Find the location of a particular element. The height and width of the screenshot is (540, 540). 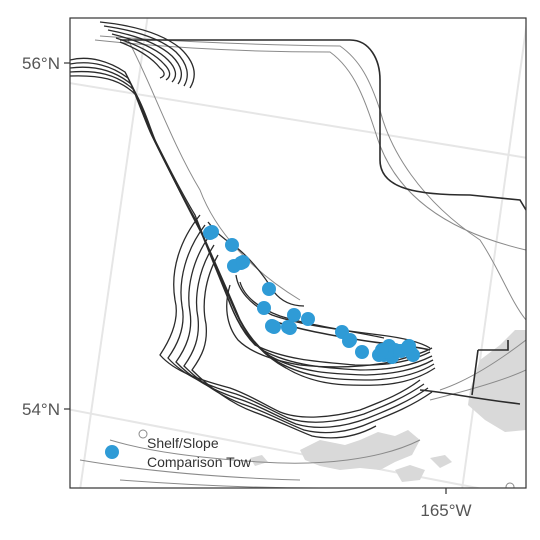

y-tick-label-56: 56°N is located at coordinates (41, 63).